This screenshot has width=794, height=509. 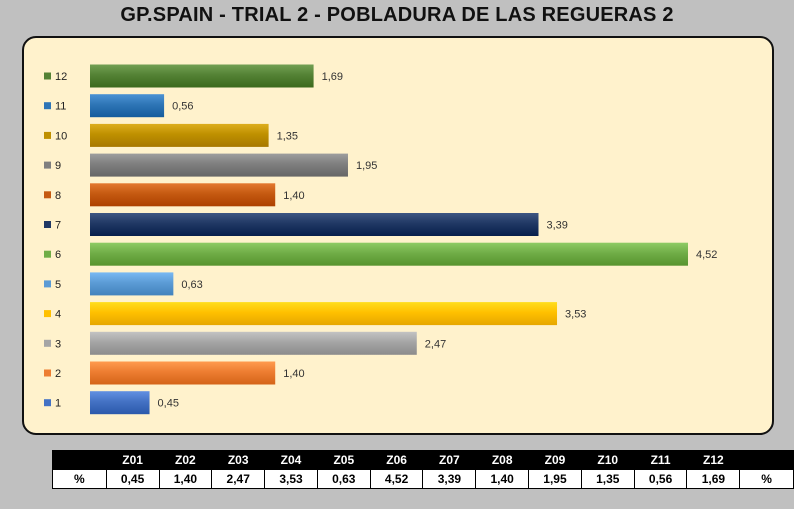 What do you see at coordinates (238, 479) in the screenshot?
I see `table-value-cell: 2,47` at bounding box center [238, 479].